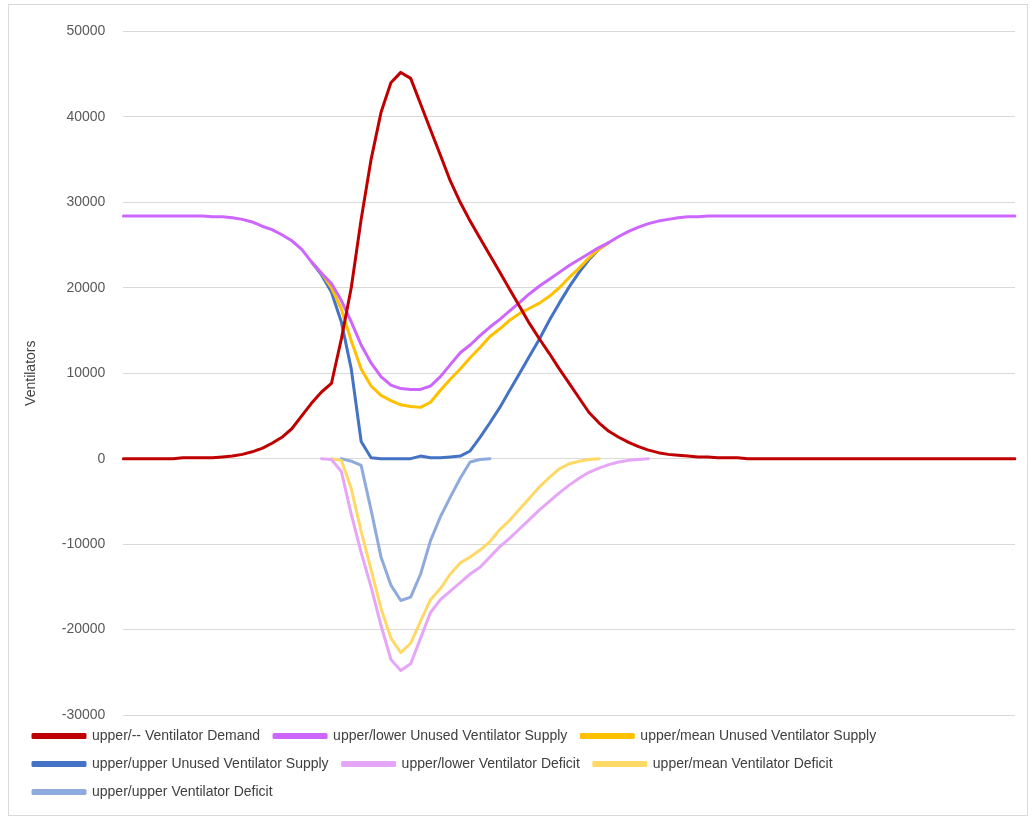 This screenshot has height=818, width=1034. I want to click on legend-label: upper/lower Ventilator Deficit, so click(490, 762).